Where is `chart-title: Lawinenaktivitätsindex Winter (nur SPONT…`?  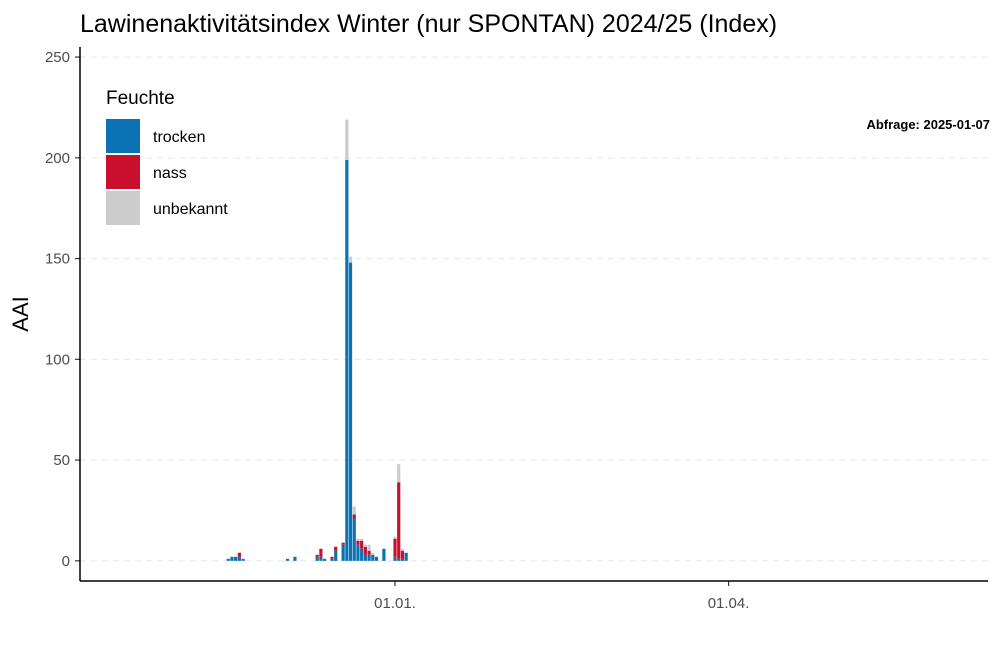 chart-title: Lawinenaktivitätsindex Winter (nur SPONT… is located at coordinates (428, 24).